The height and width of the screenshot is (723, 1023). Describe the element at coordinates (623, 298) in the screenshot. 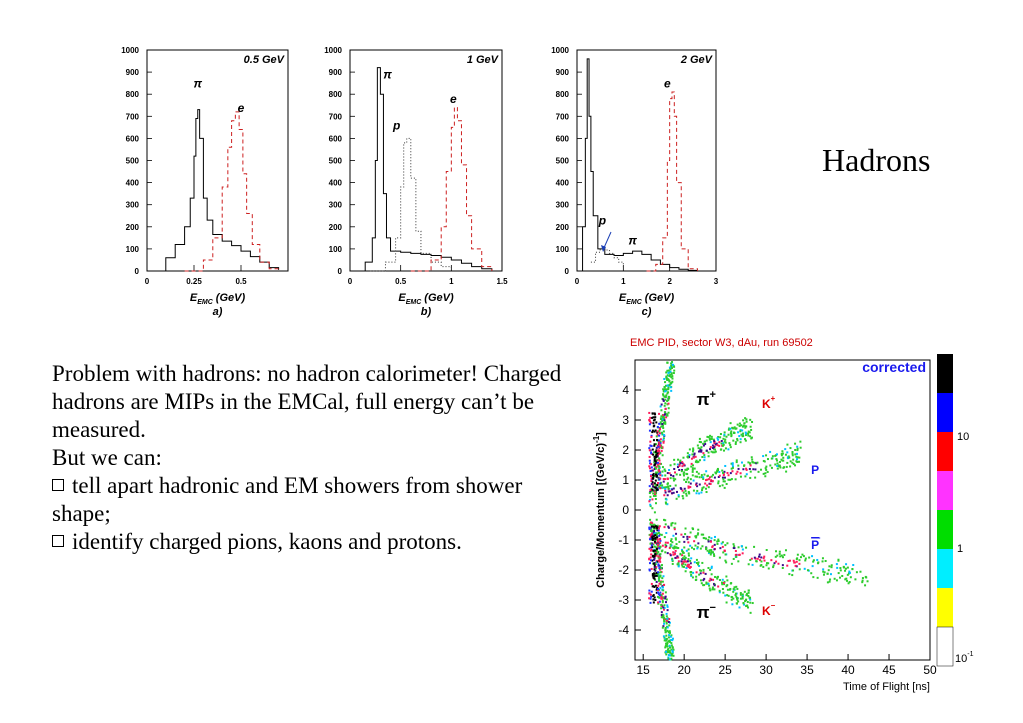

I see `xlabel-symbol: E` at that location.